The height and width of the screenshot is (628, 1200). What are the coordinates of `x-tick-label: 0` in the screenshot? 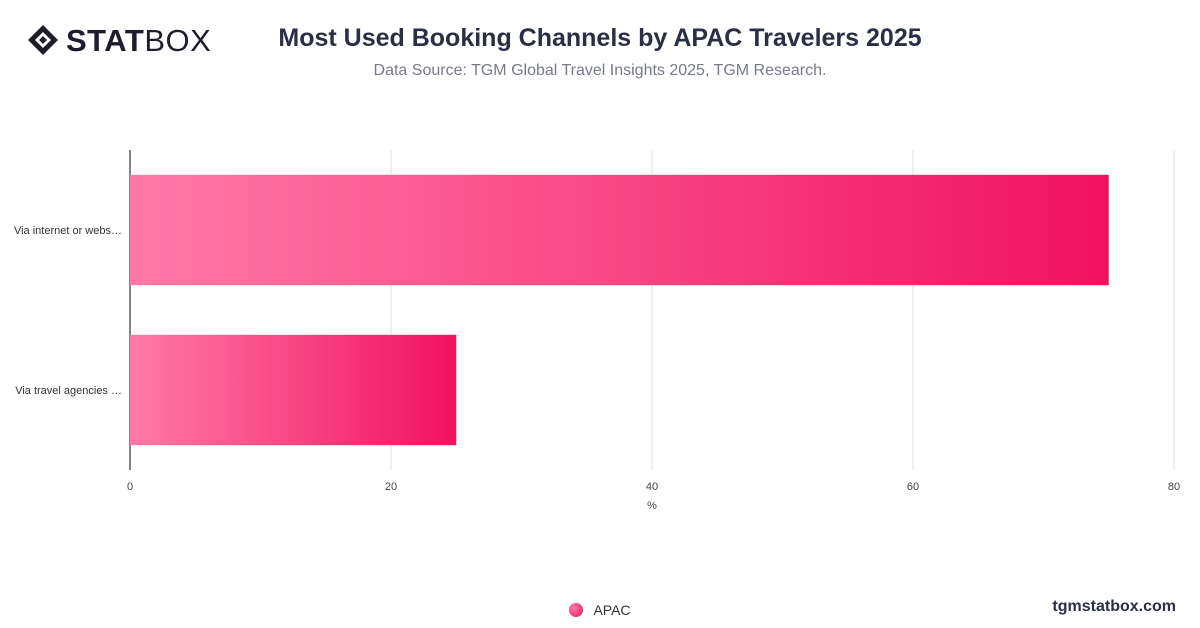 It's located at (130, 487).